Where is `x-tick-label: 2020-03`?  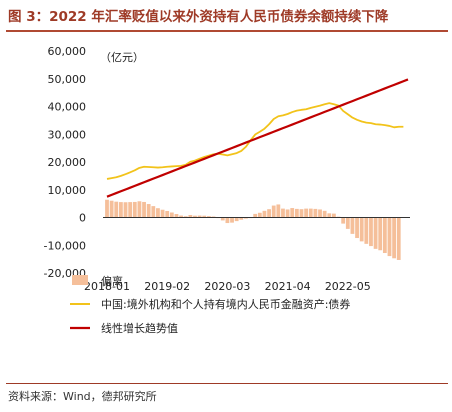 x-tick-label: 2020-03 is located at coordinates (227, 286).